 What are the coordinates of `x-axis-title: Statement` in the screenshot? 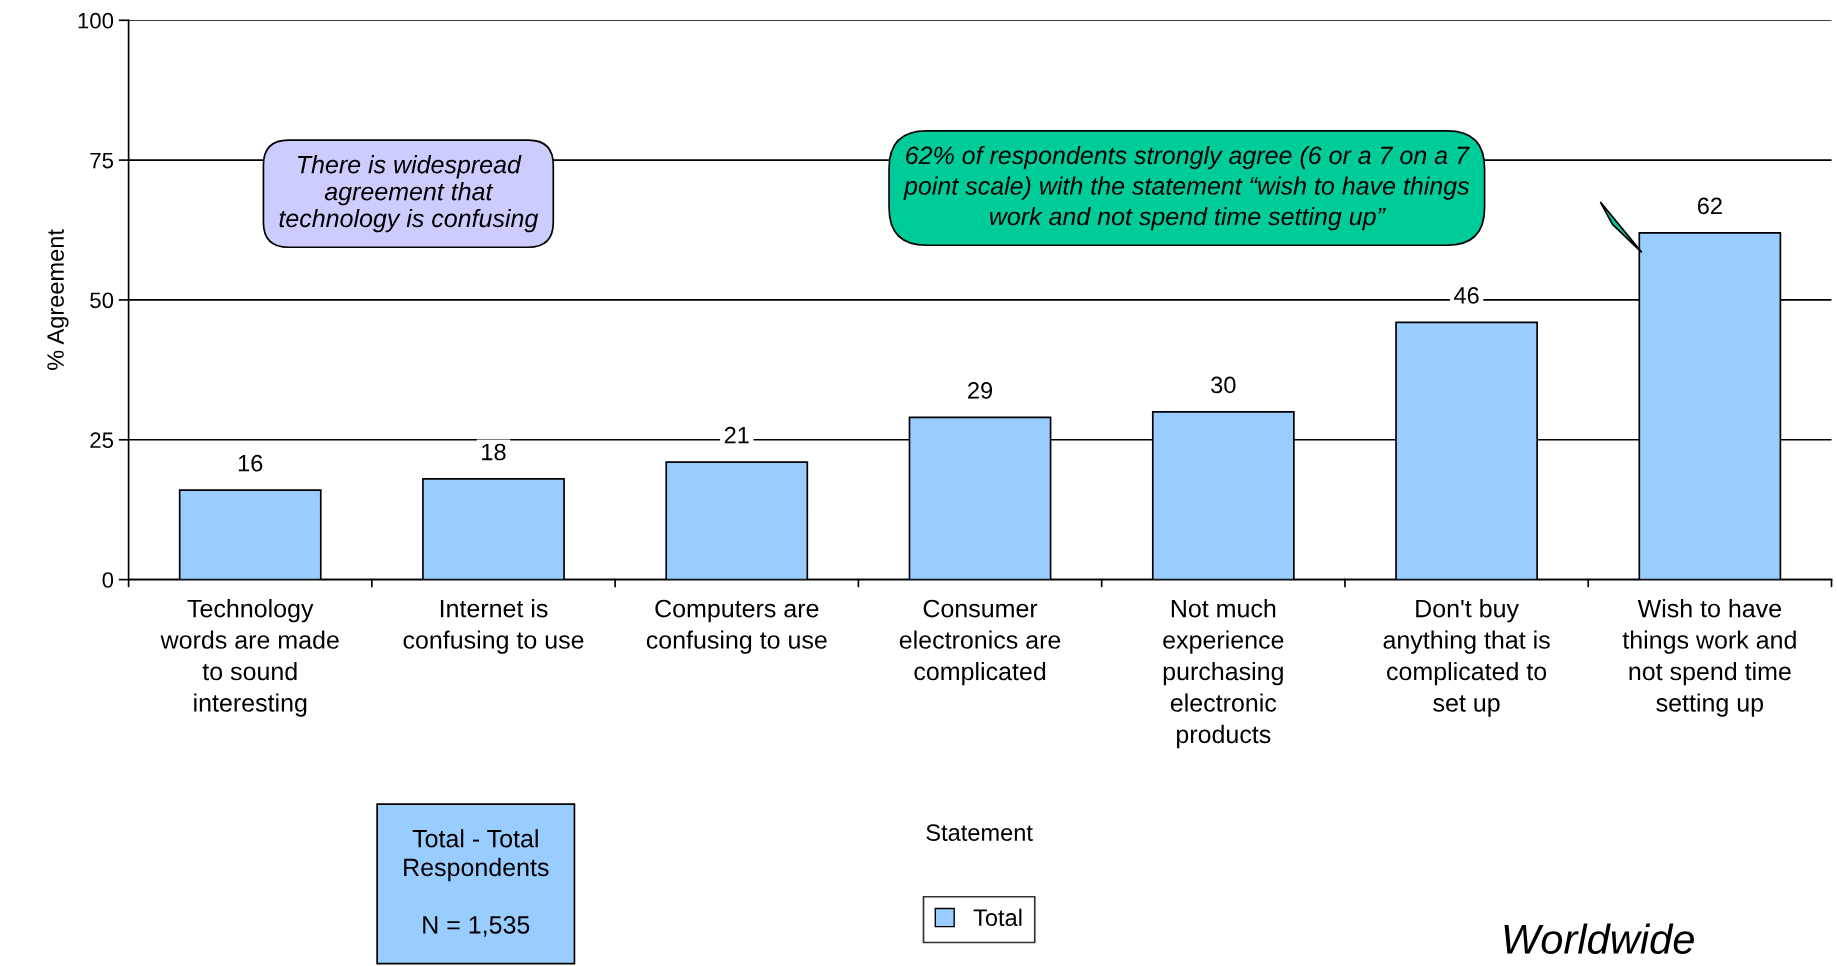 It's located at (979, 832).